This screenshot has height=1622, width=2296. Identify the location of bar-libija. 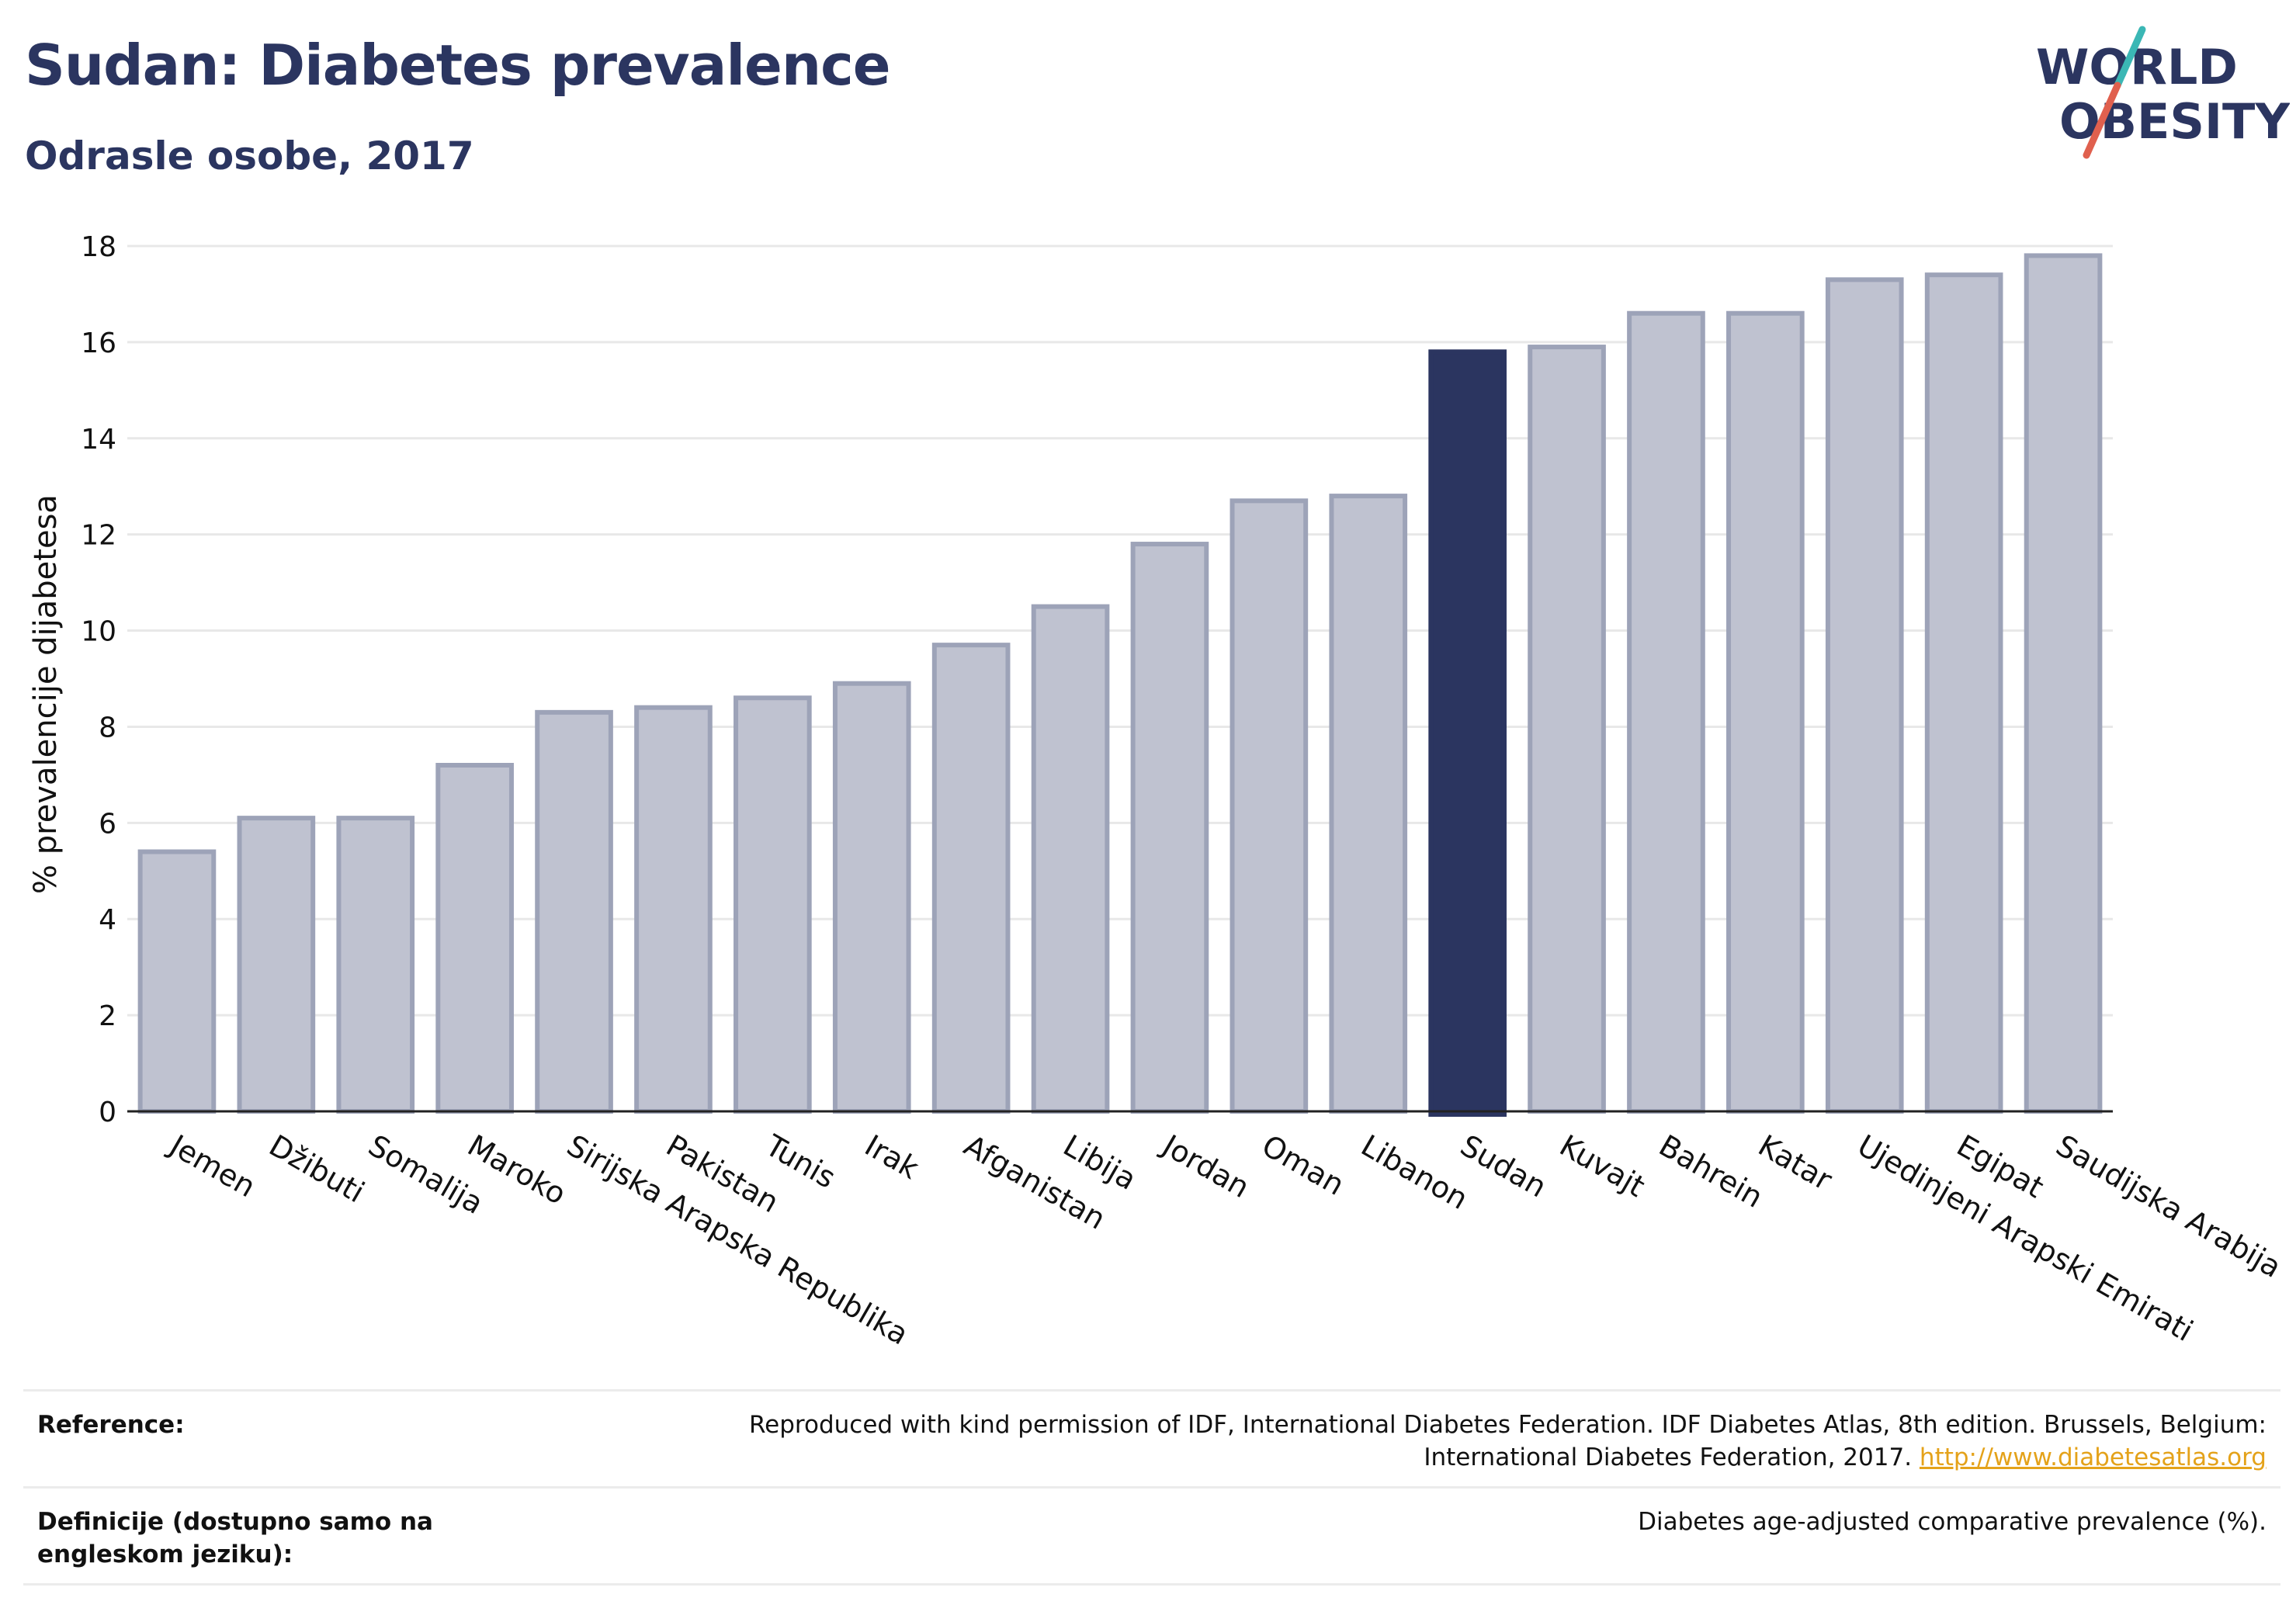
(1070, 859).